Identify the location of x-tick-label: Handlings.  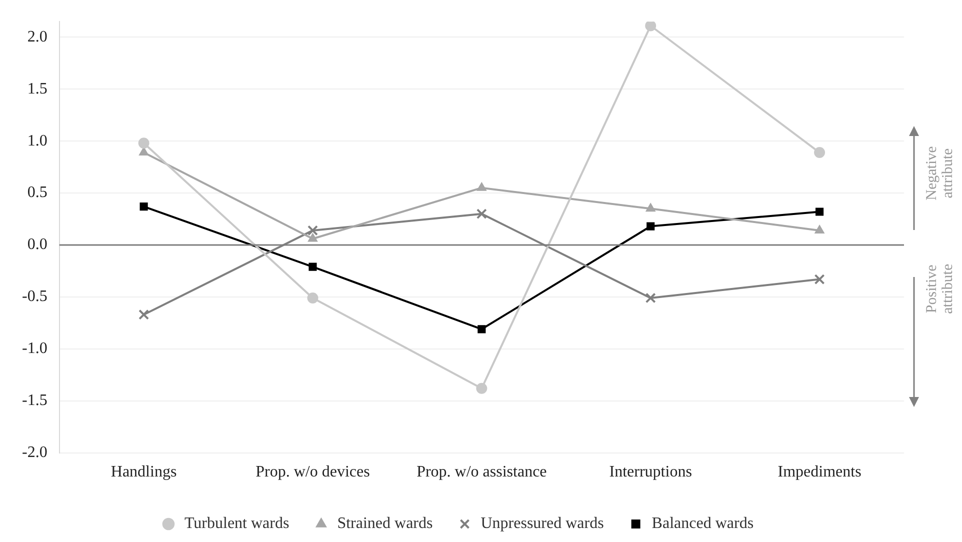
(143, 472).